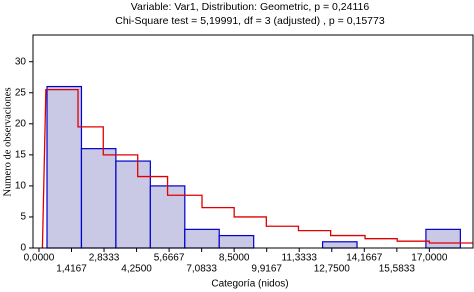 The height and width of the screenshot is (292, 474). What do you see at coordinates (39, 258) in the screenshot?
I see `x-tick-label: 0,0000` at bounding box center [39, 258].